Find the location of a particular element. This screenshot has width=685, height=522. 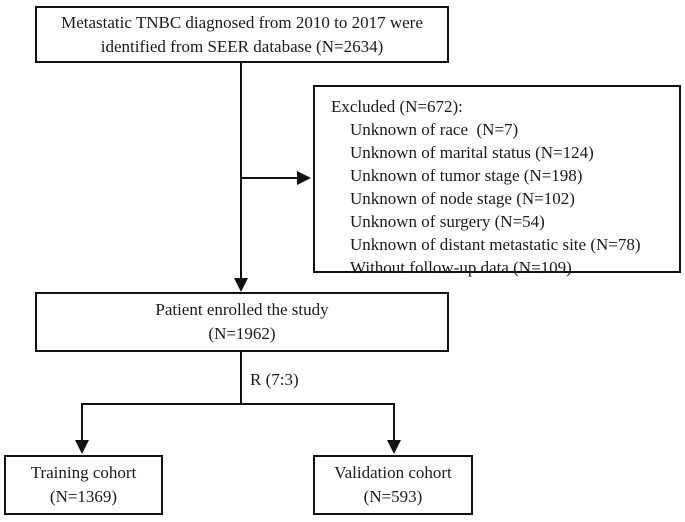

excluded-item-surgery: Unknown of surgery (N=54) is located at coordinates (447, 221).